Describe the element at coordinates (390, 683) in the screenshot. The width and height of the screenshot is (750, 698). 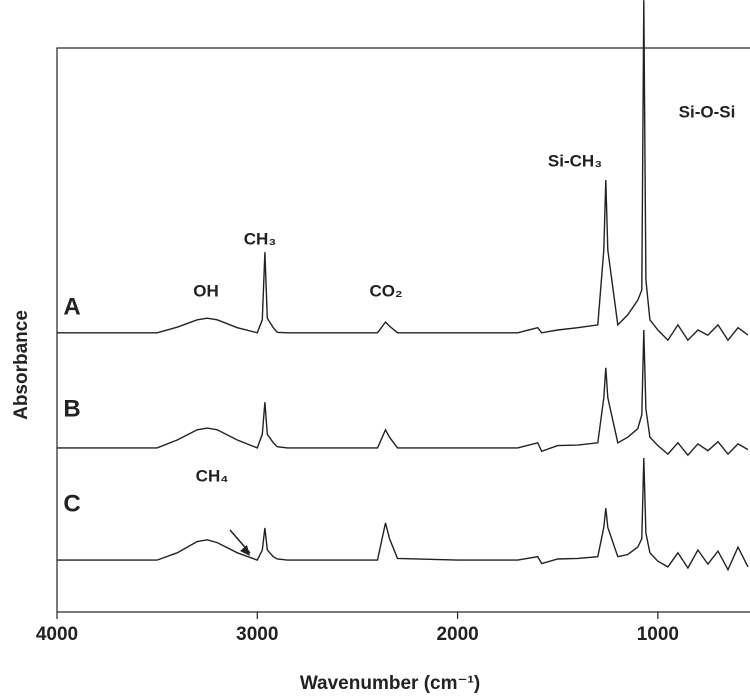
I see `x-axis-title: Wavenumber (cm⁻¹)` at that location.